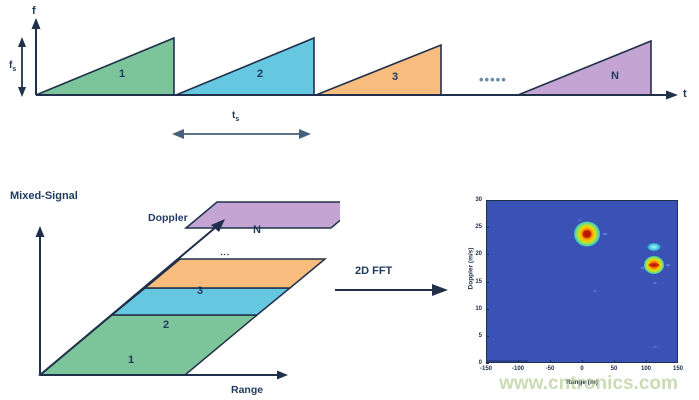 This screenshot has height=400, width=699. What do you see at coordinates (587, 233) in the screenshot?
I see `heatmap-target-1-core` at bounding box center [587, 233].